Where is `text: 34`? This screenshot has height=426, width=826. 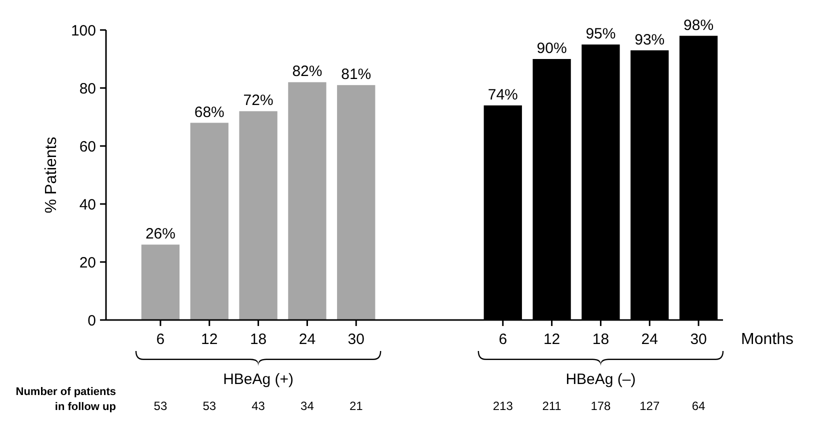
text: 34 is located at coordinates (307, 406).